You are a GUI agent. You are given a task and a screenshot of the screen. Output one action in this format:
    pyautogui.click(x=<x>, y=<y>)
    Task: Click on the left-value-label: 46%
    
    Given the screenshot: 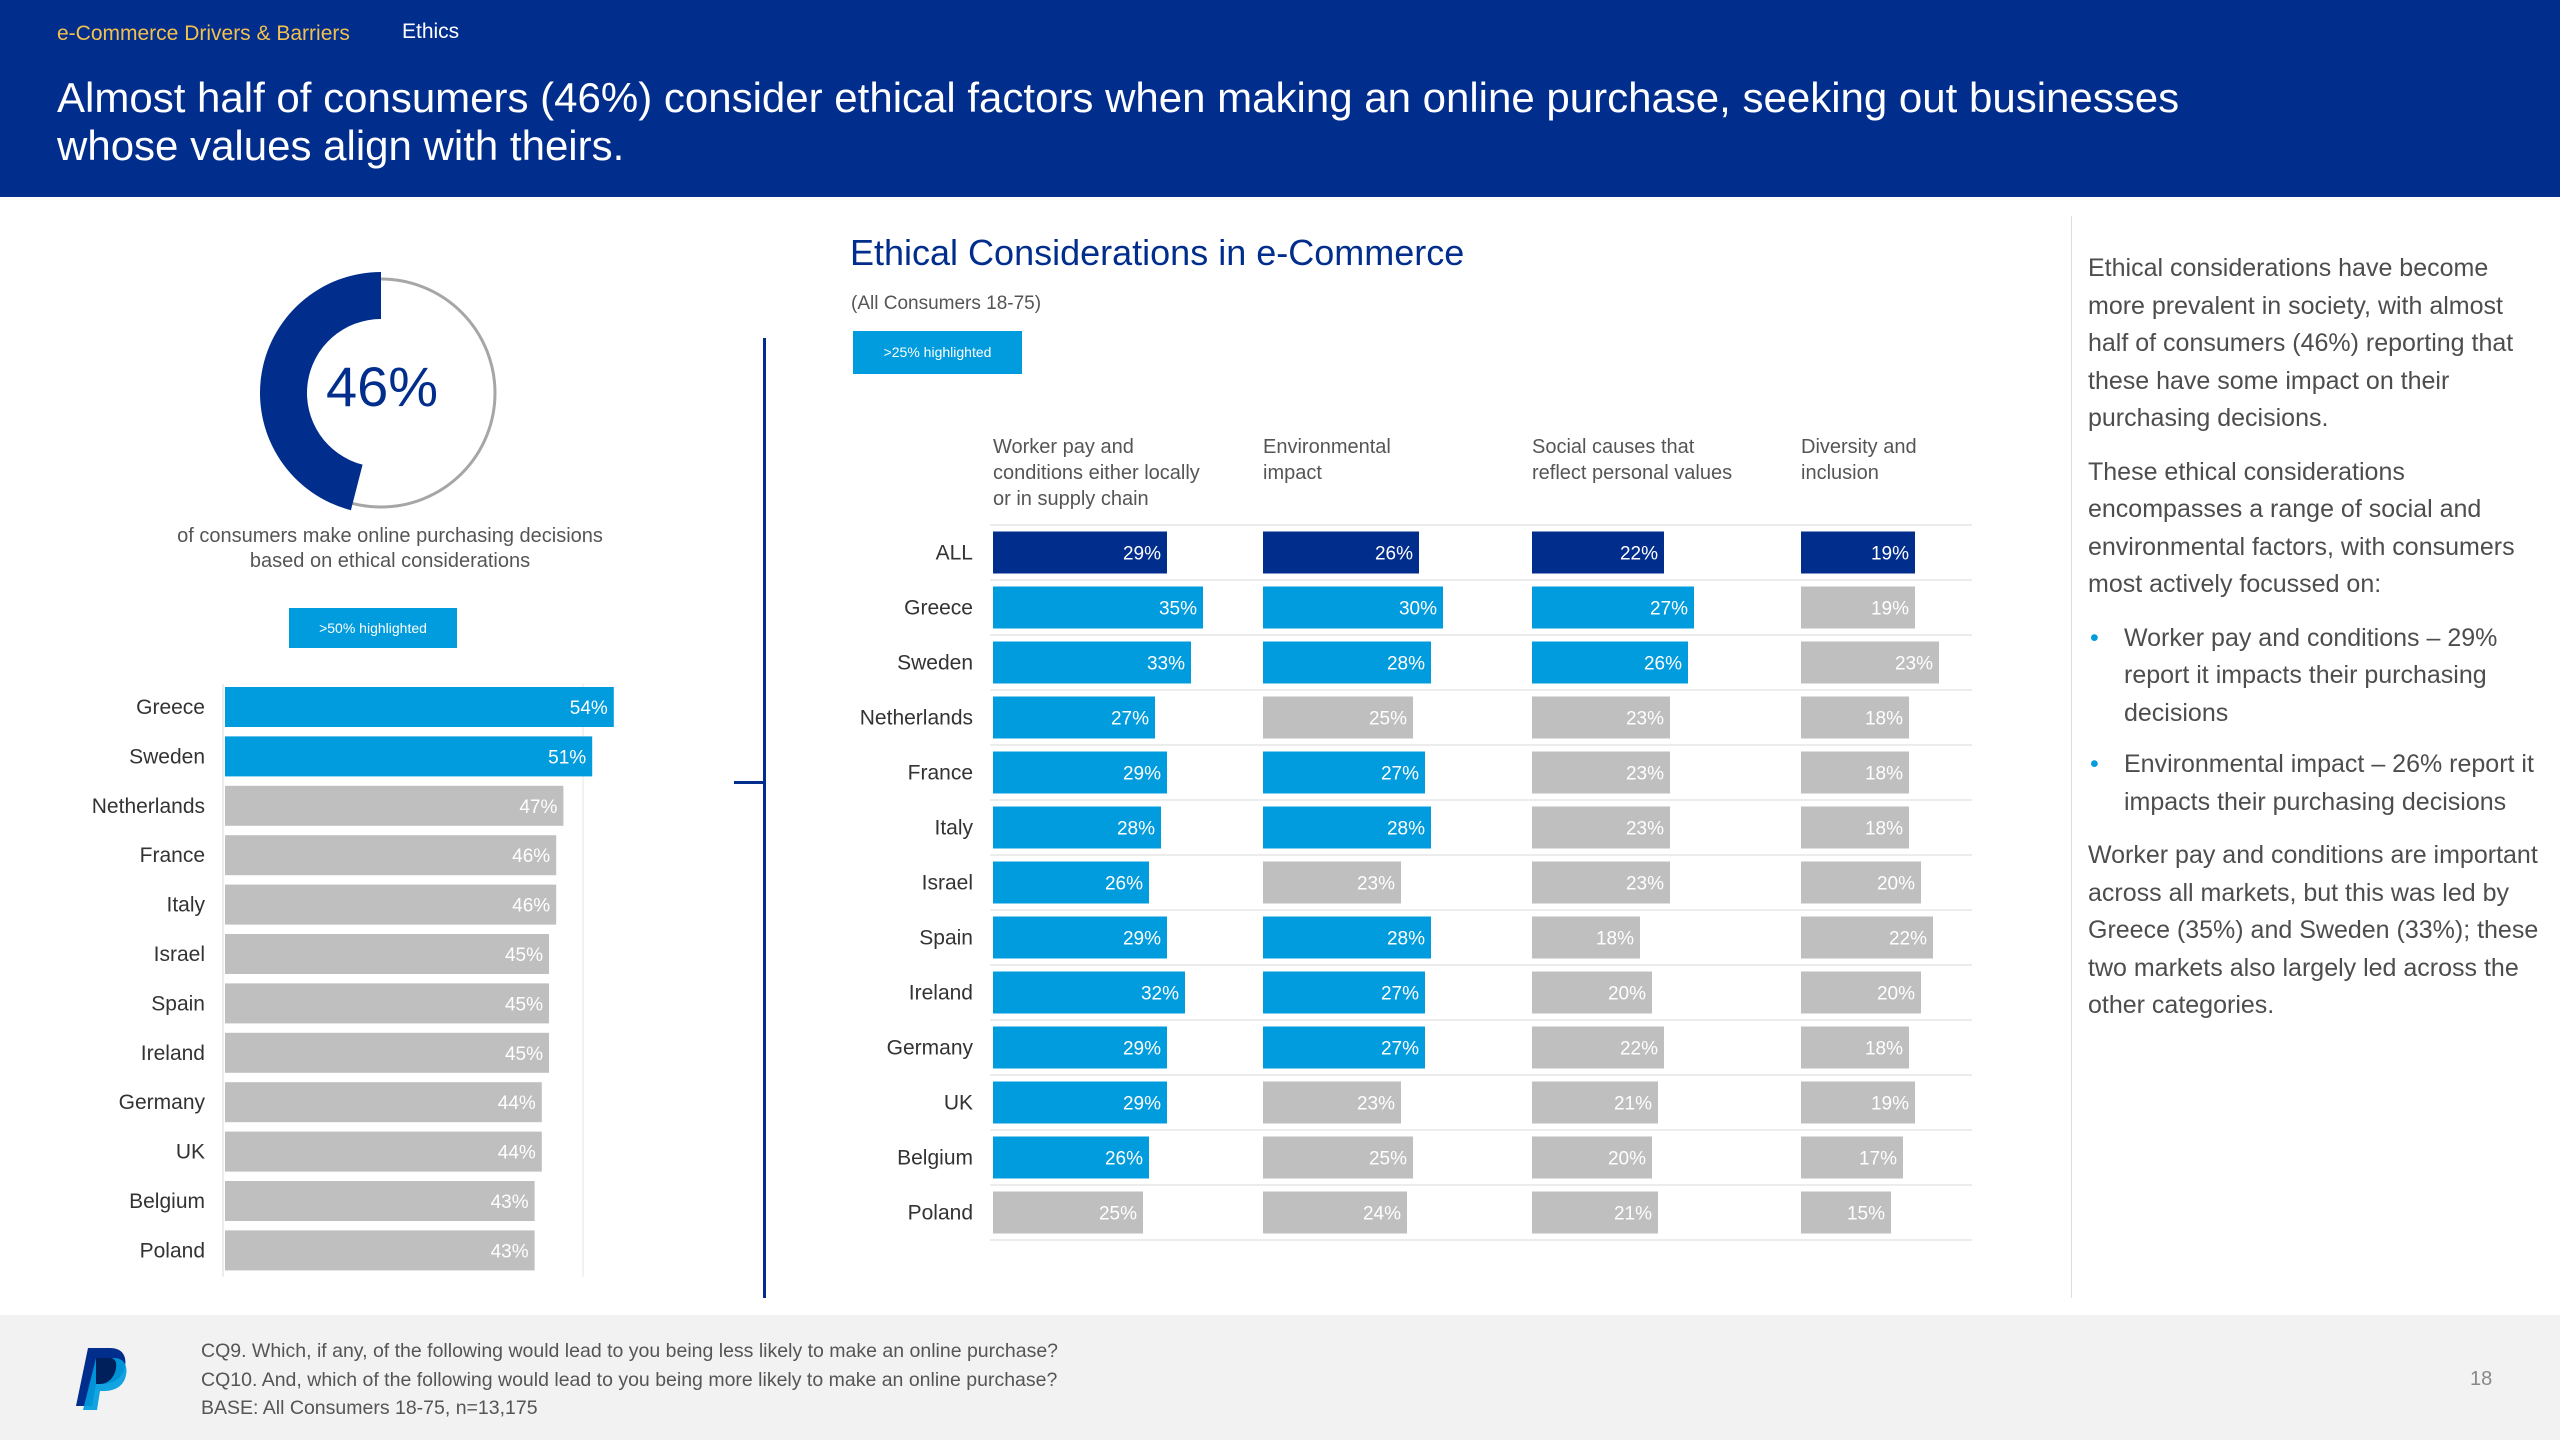 What is the action you would take?
    pyautogui.click(x=531, y=856)
    